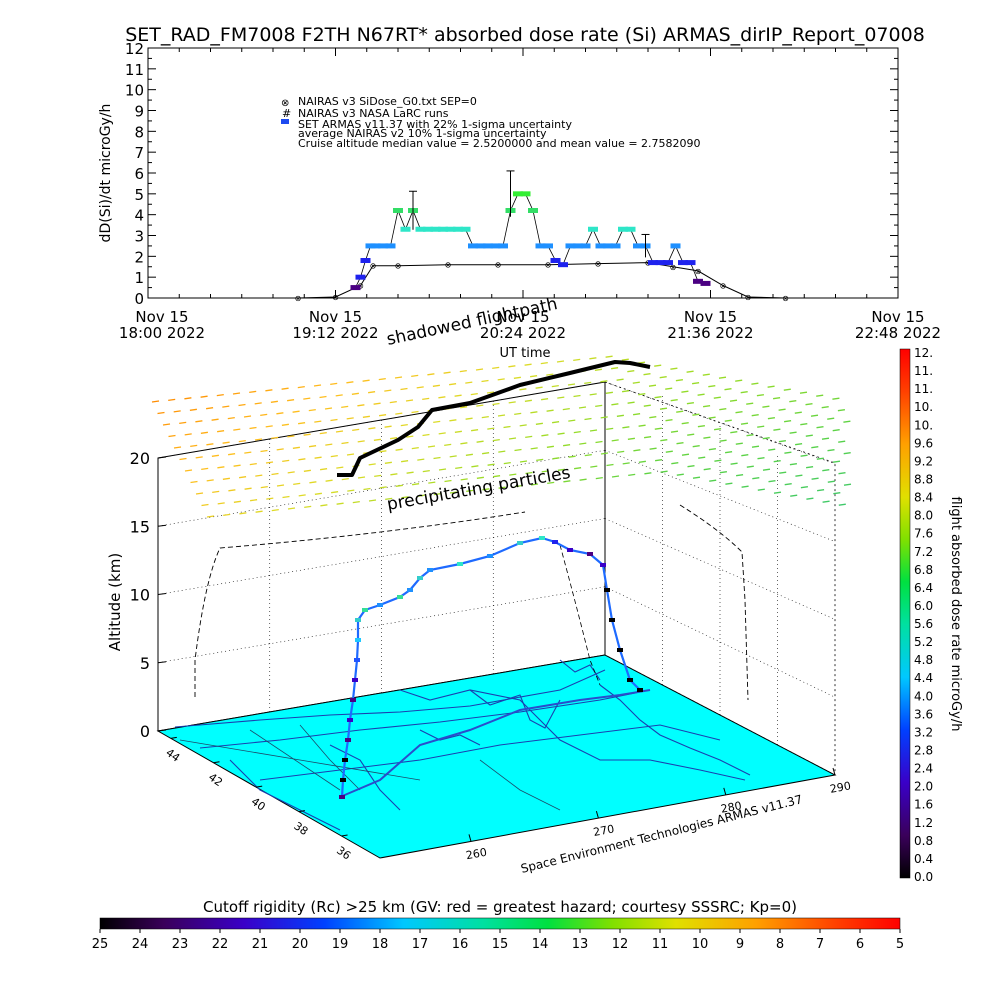 The height and width of the screenshot is (1000, 1000). What do you see at coordinates (580, 615) in the screenshot?
I see `wall-shadow-mid` at bounding box center [580, 615].